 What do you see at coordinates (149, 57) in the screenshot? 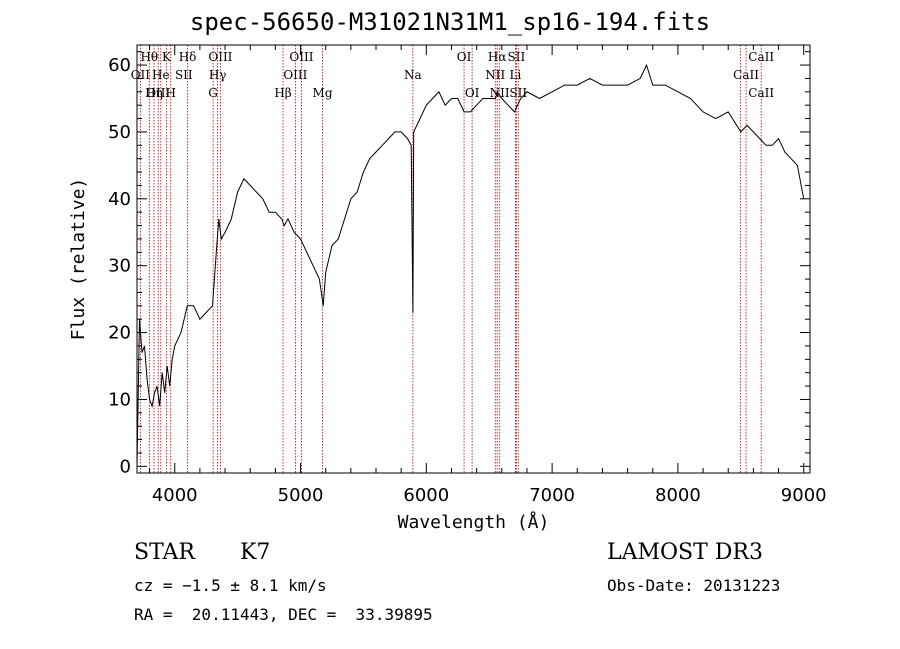
I see `line-label: Hθ` at bounding box center [149, 57].